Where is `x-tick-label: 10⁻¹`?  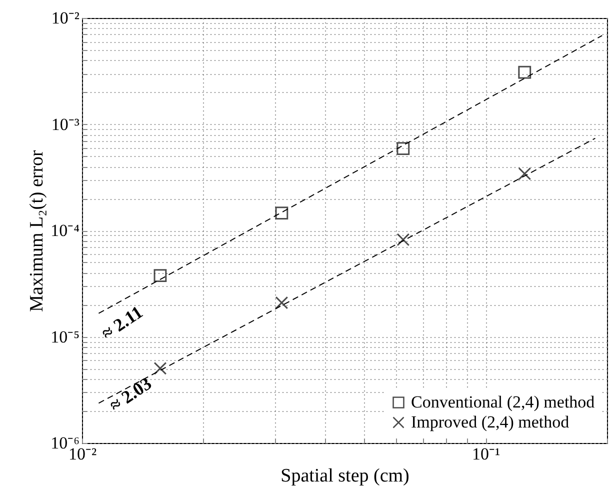
x-tick-label: 10⁻¹ is located at coordinates (486, 454).